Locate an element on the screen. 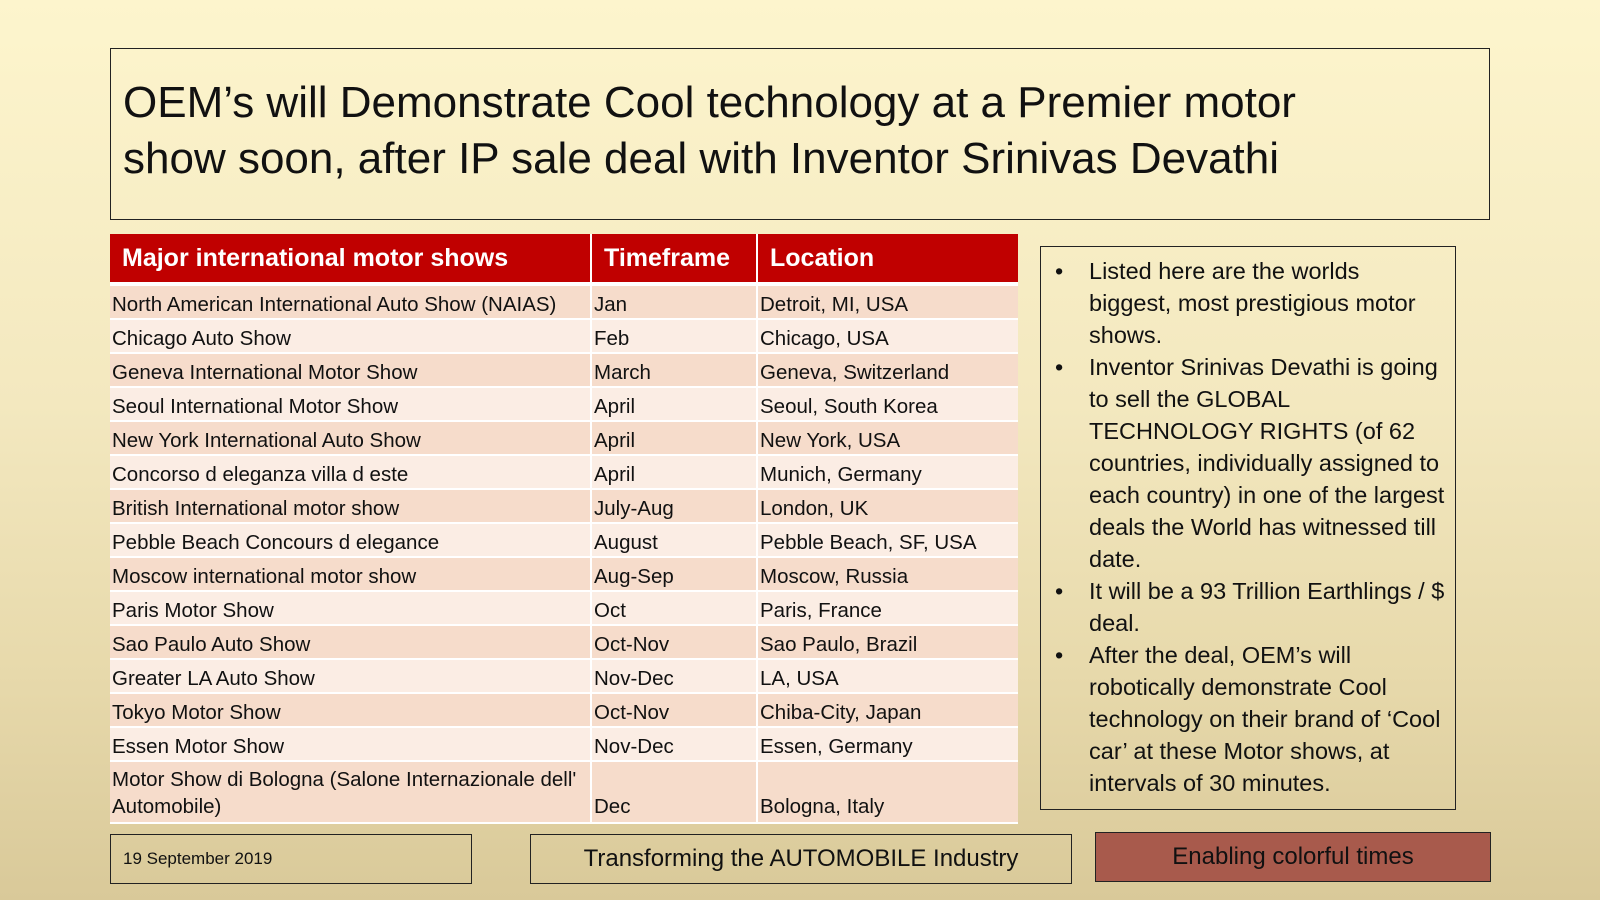 This screenshot has height=900, width=1600. cell-location: Geneva, Switzerland is located at coordinates (888, 371).